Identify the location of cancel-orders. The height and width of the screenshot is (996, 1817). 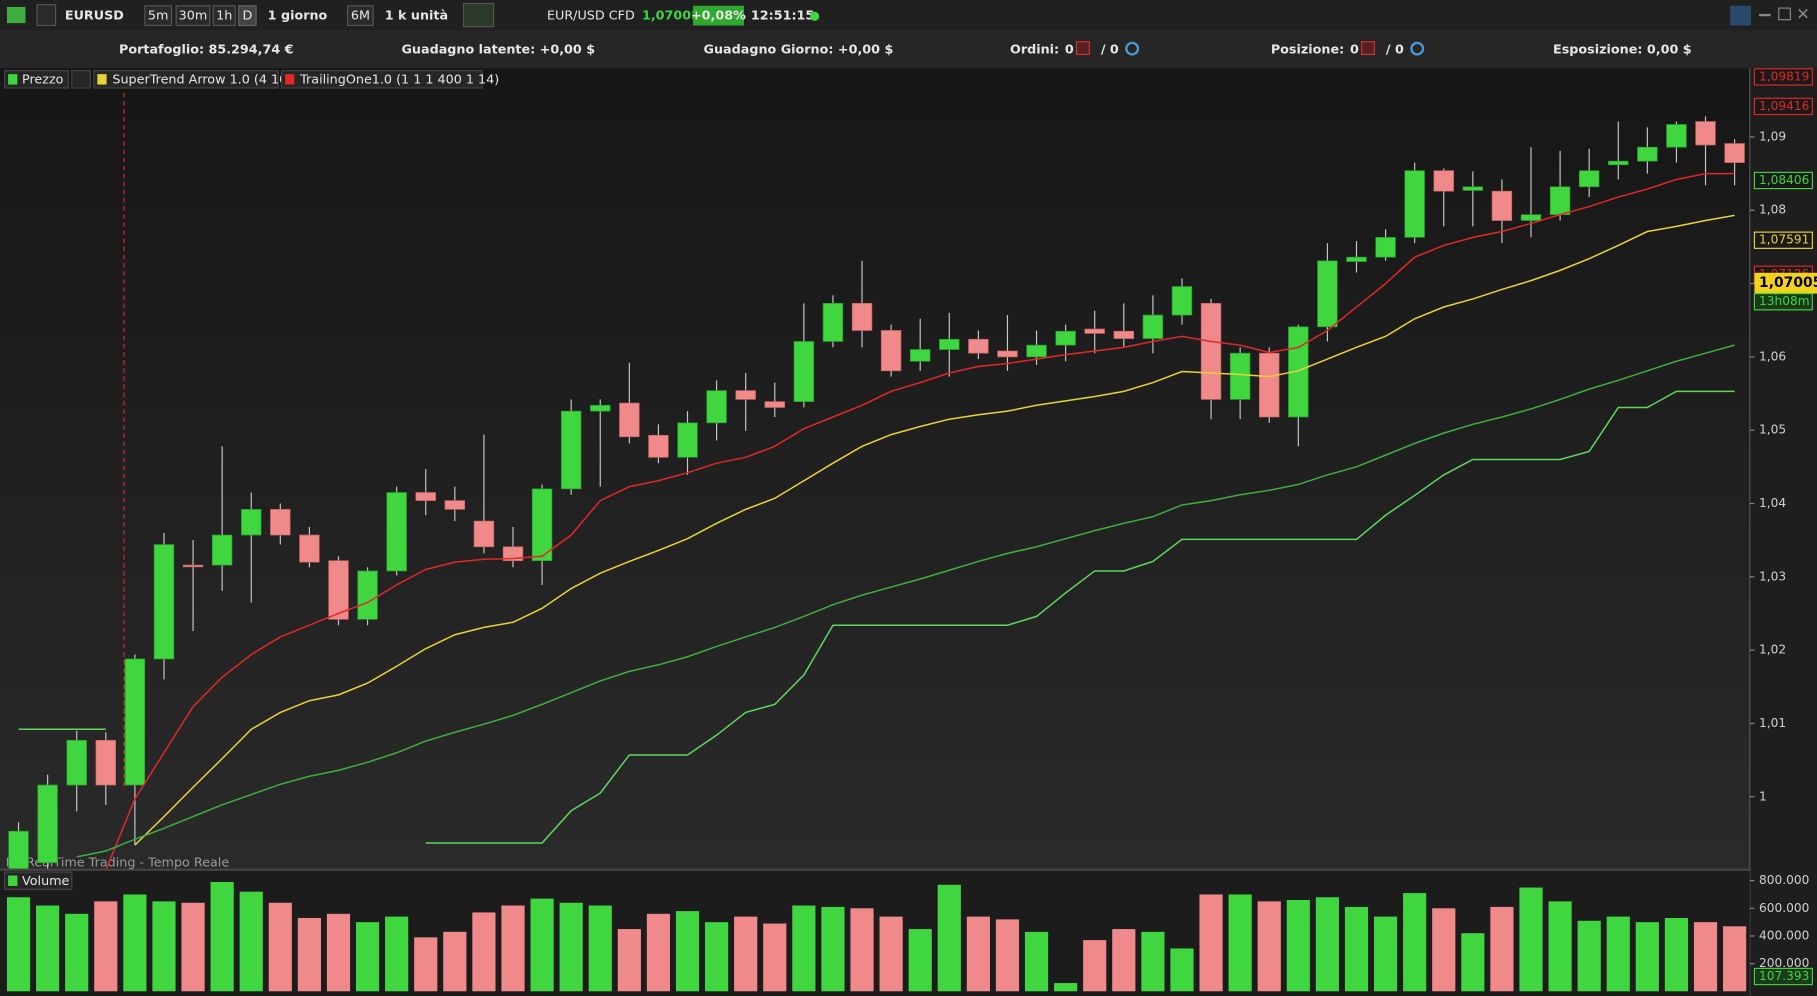
(1082, 48).